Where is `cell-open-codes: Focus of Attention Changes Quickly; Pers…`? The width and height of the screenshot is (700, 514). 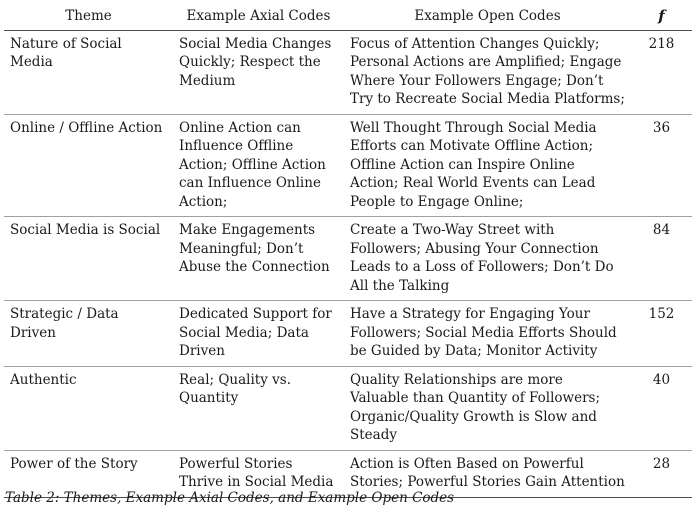
cell-open-codes: Focus of Attention Changes Quickly; Pers… is located at coordinates (487, 72).